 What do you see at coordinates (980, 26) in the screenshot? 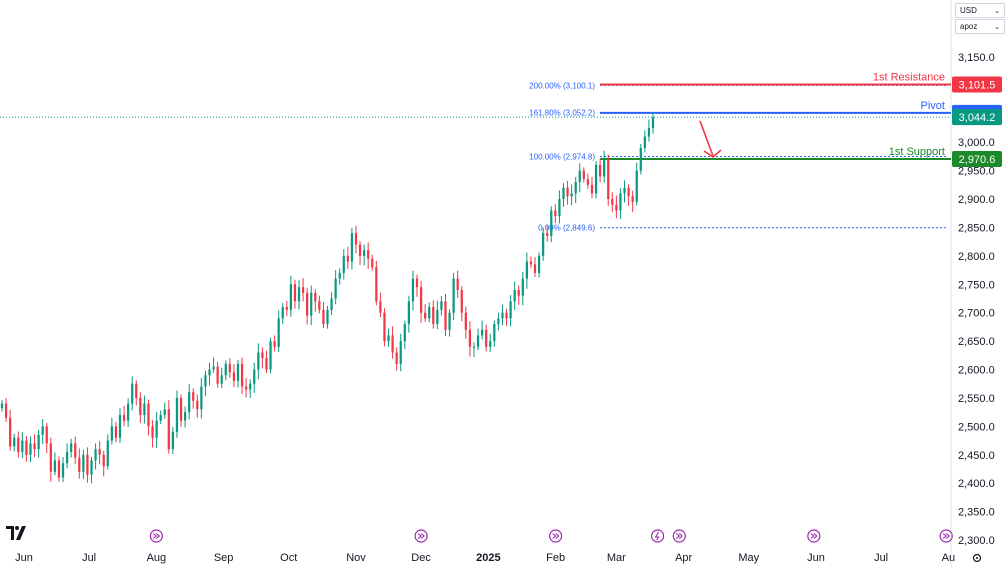
I see `scale-select: apoz ⌄` at bounding box center [980, 26].